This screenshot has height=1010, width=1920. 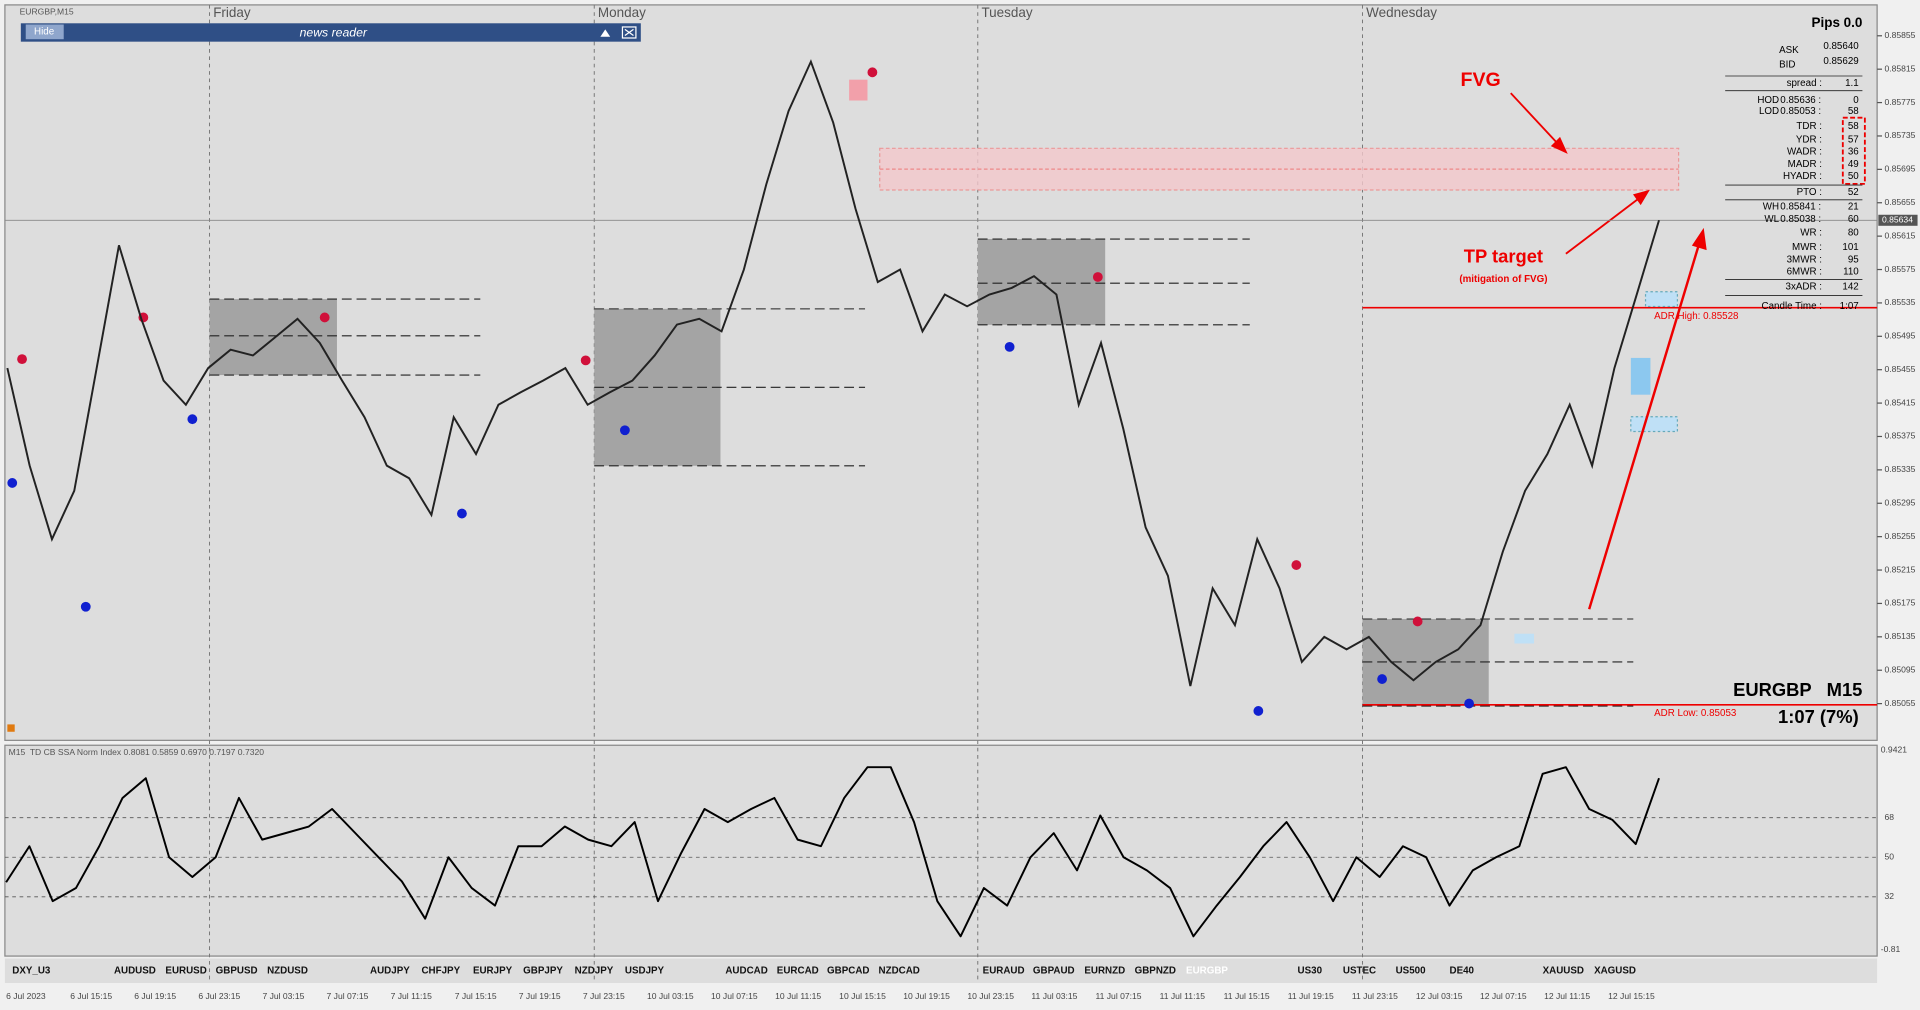 What do you see at coordinates (1563, 970) in the screenshot?
I see `symbol-button: XAUUSD` at bounding box center [1563, 970].